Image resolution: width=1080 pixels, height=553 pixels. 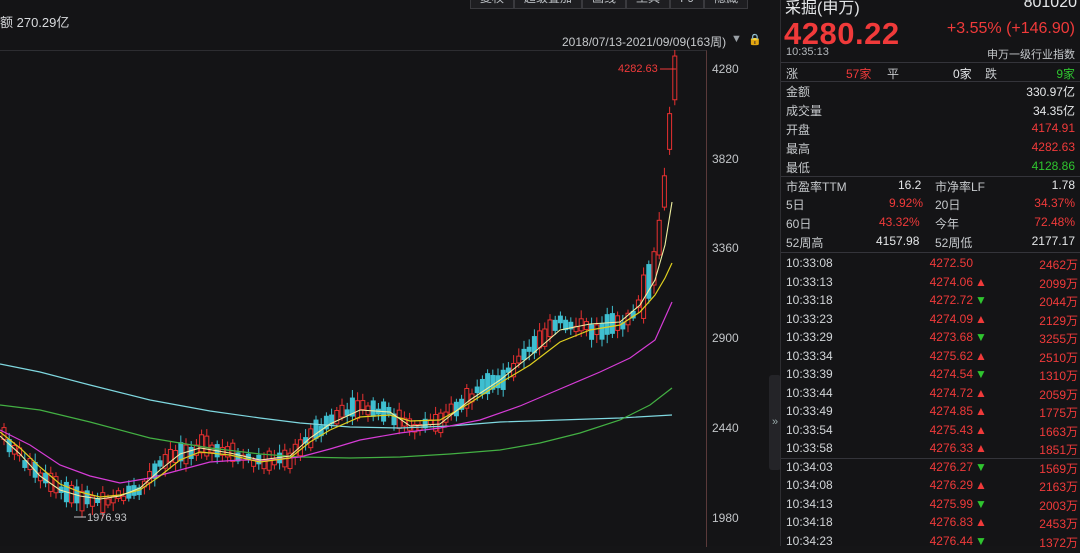 I want to click on tick-row: 10:34:13 4275.99 ▼ 2003万, so click(x=930, y=506).